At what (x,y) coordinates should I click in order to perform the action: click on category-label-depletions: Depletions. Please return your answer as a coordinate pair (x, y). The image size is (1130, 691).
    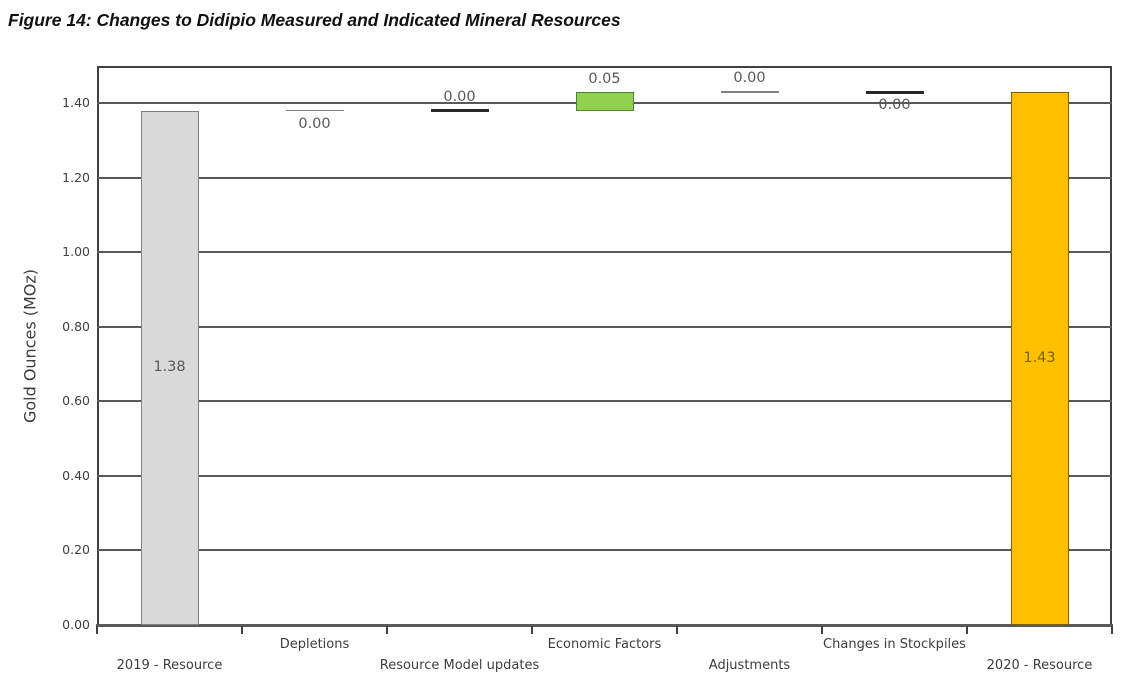
    Looking at the image, I should click on (314, 644).